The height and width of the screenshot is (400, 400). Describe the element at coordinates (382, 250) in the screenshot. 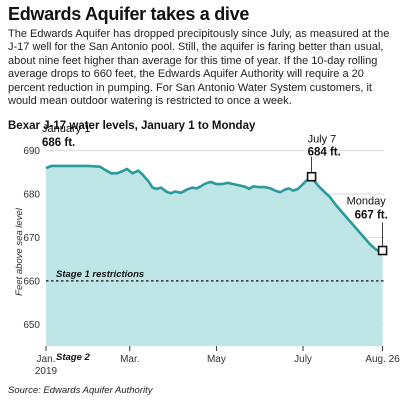

I see `annotation-marker-monday` at that location.